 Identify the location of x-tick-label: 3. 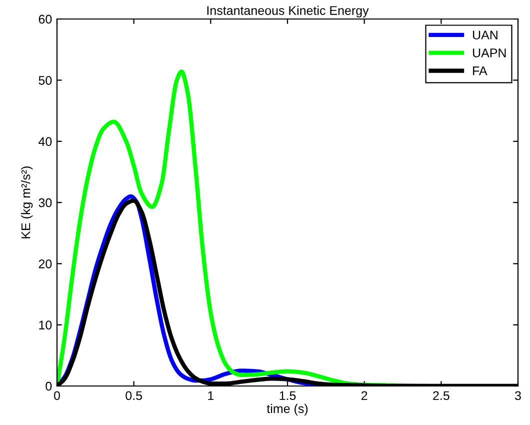
(518, 395).